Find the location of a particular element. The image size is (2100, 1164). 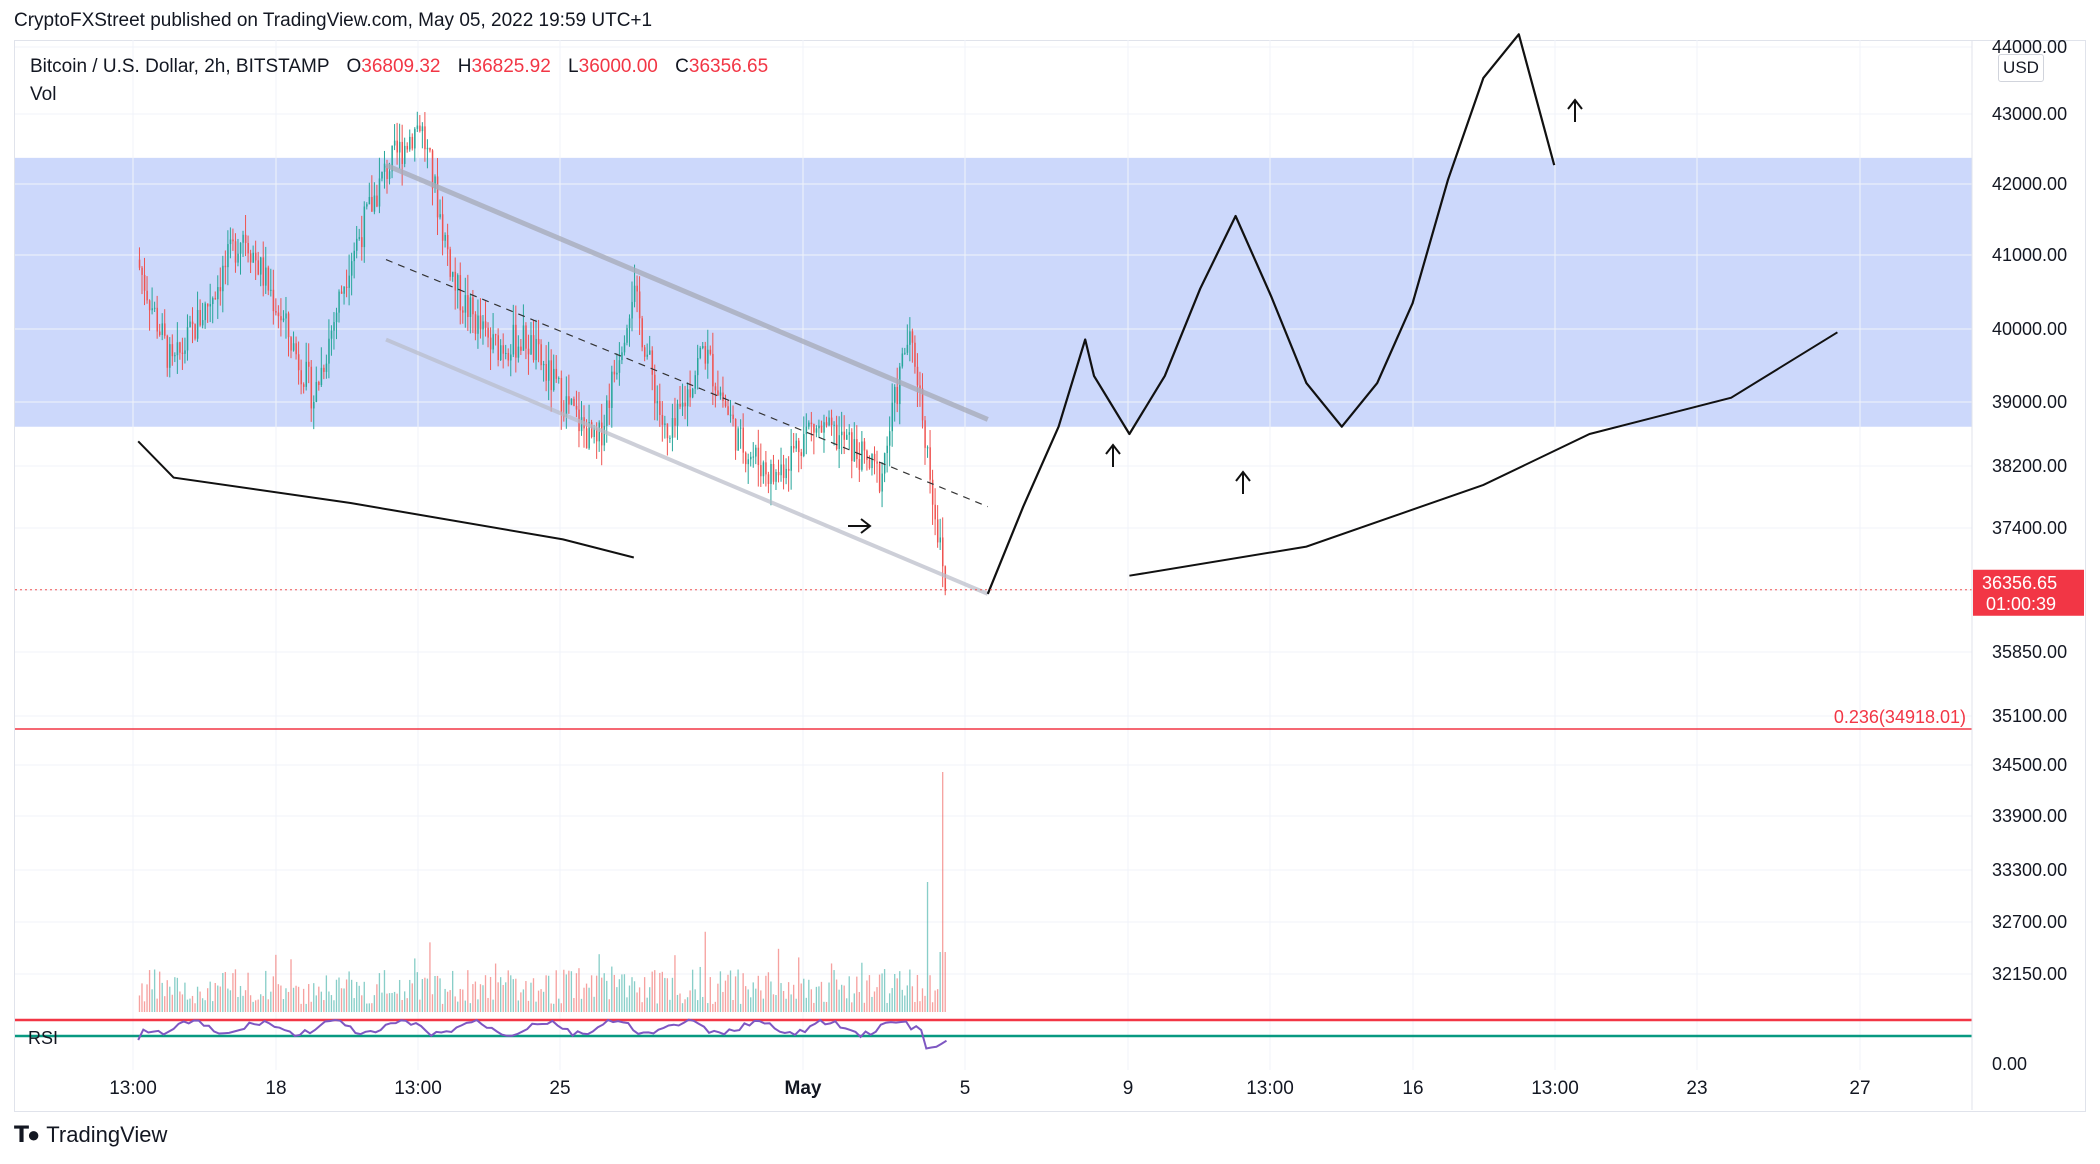

countdown-label: 01:00:39 is located at coordinates (2021, 604).